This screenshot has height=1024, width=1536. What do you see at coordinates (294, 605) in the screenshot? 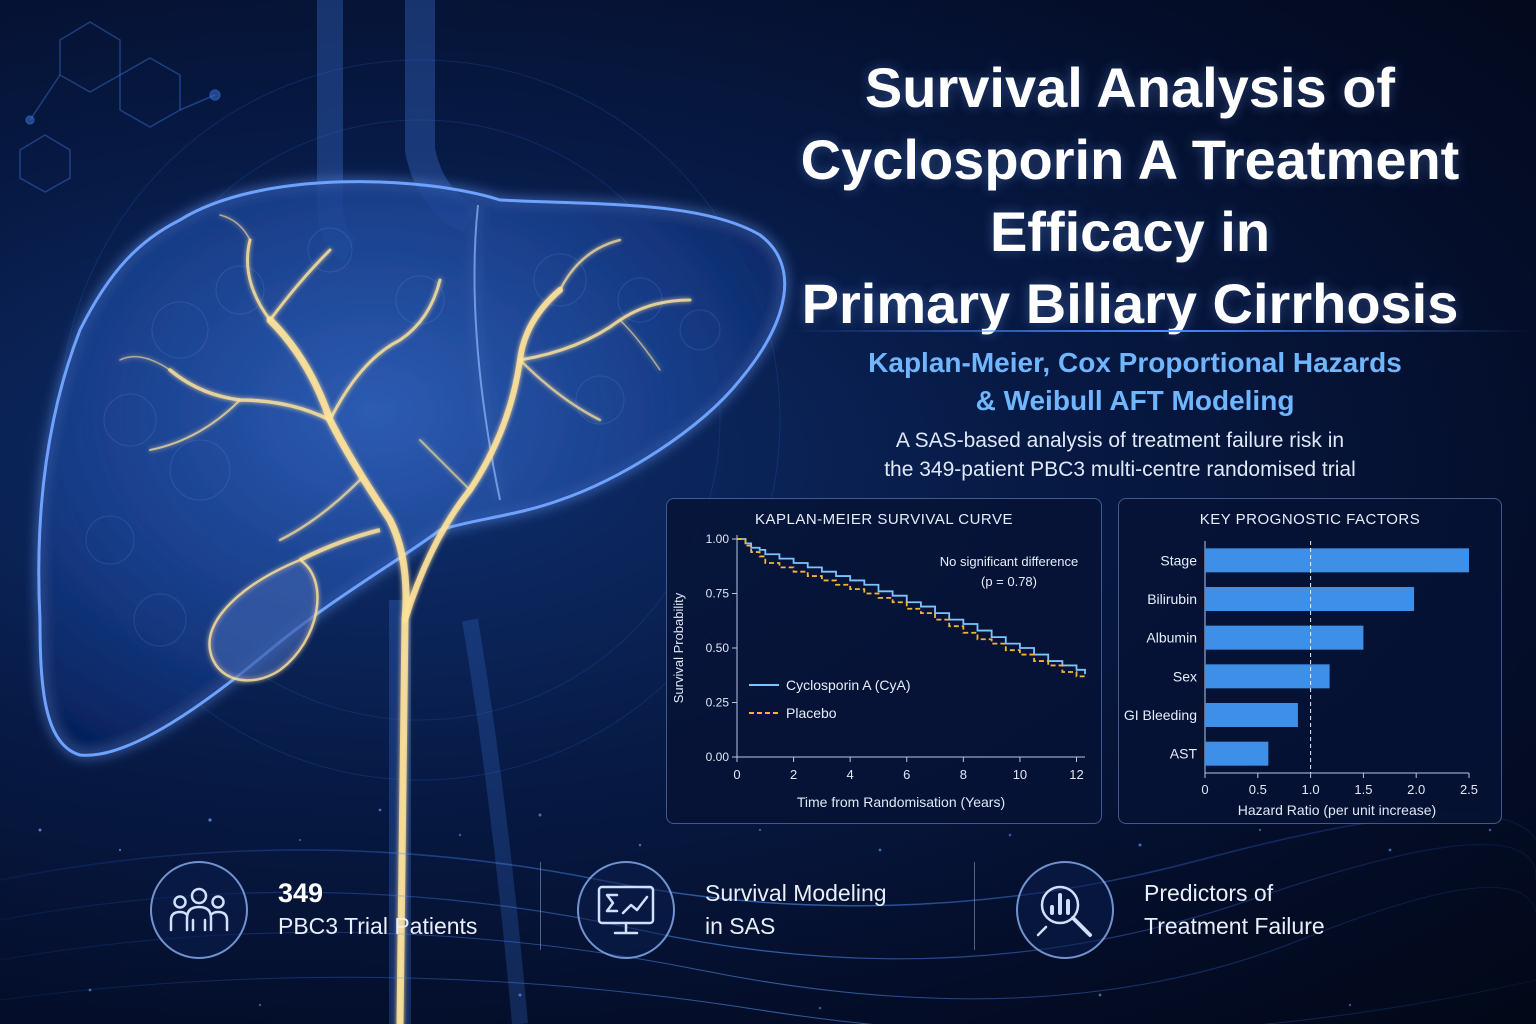
I see `gallbladder-icon` at bounding box center [294, 605].